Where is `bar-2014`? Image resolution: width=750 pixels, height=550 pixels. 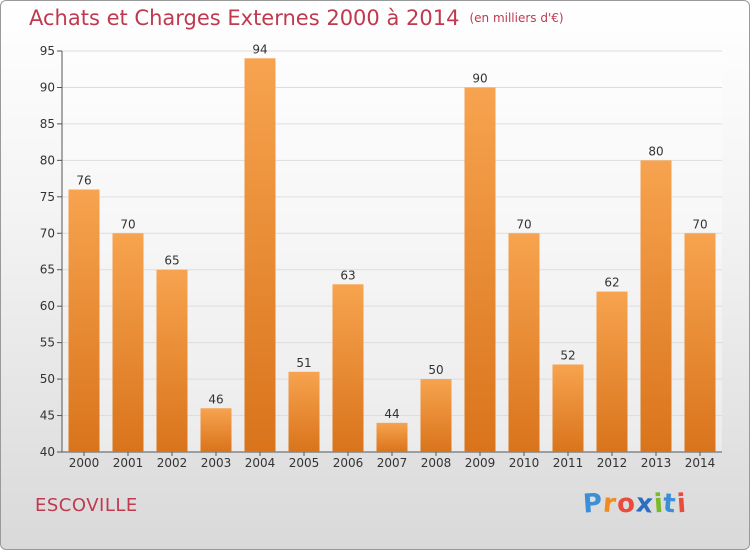 bar-2014 is located at coordinates (700, 342).